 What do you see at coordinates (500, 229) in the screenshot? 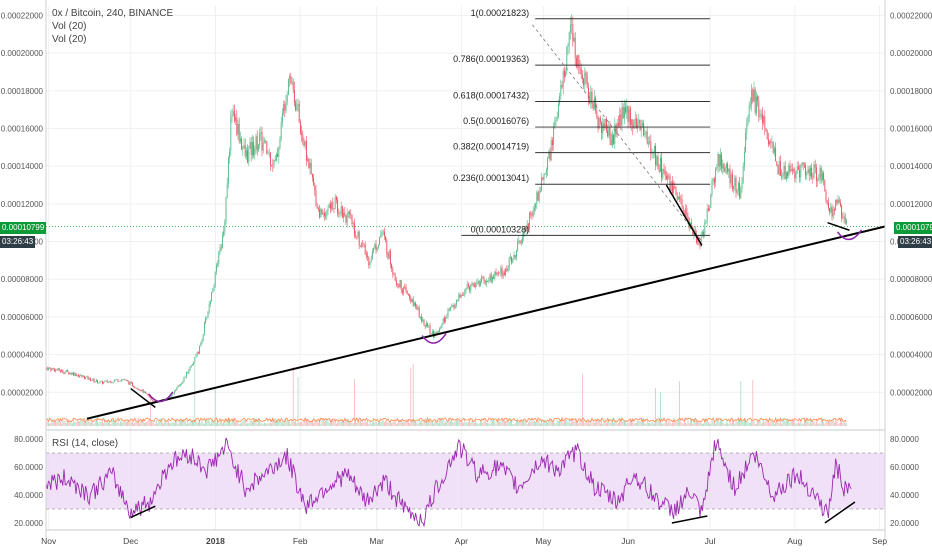
I see `fib-level-label: 0(0.00010328)` at bounding box center [500, 229].